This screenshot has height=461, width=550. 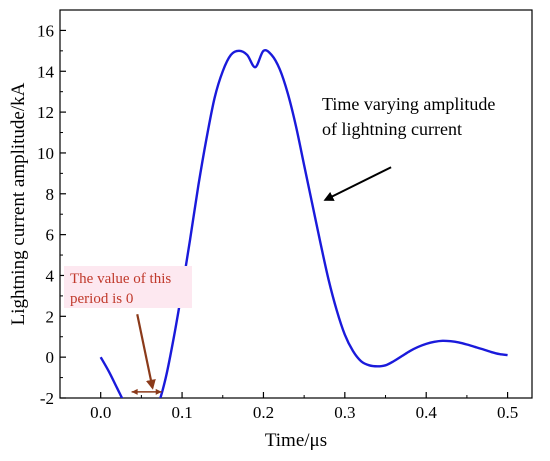 What do you see at coordinates (507, 412) in the screenshot?
I see `x-tick-label: 0.5` at bounding box center [507, 412].